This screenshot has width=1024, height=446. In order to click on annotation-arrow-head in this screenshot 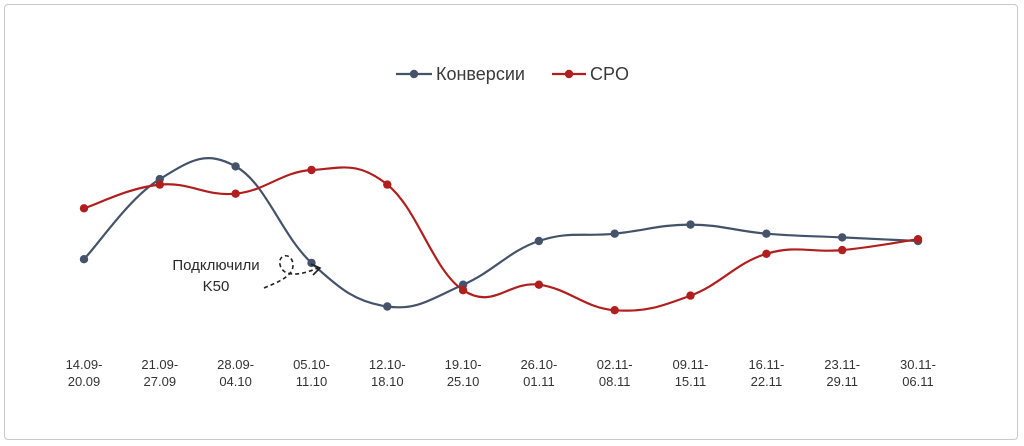, I will do `click(316, 269)`.